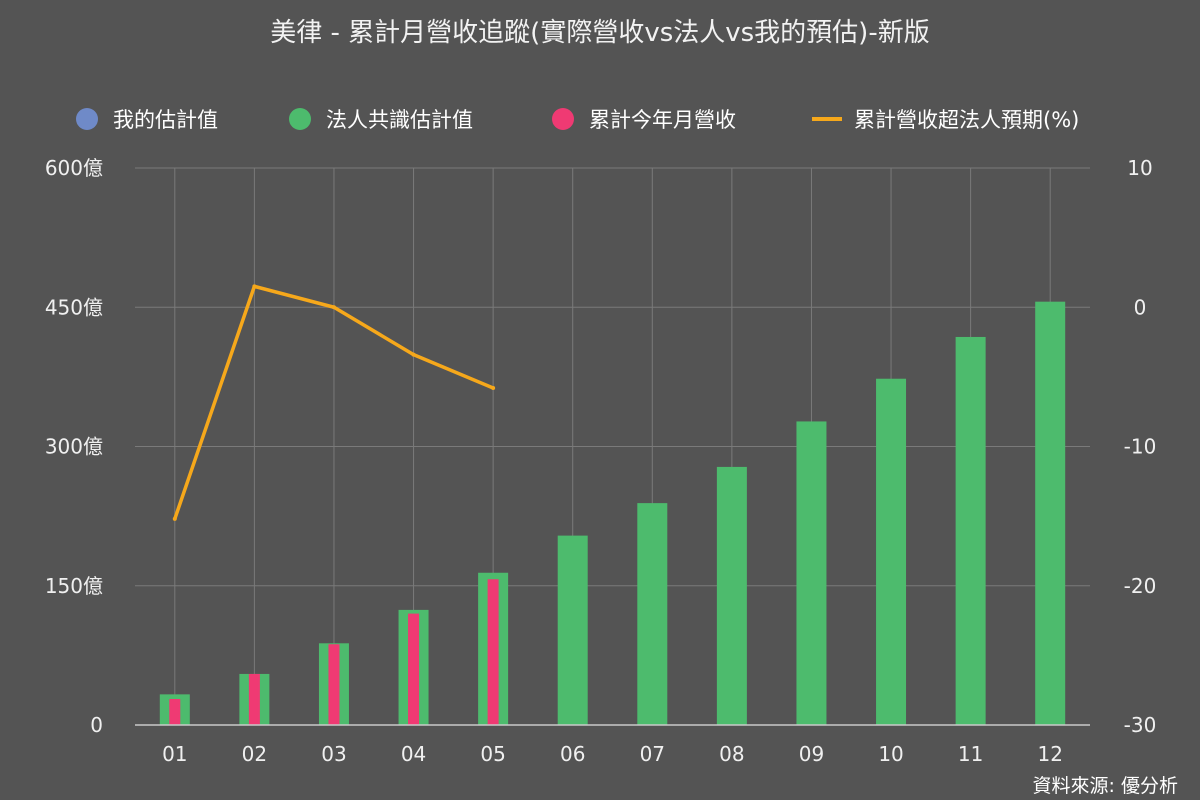 Image resolution: width=1200 pixels, height=800 pixels. Describe the element at coordinates (1140, 447) in the screenshot. I see `y-right-tick-label: -10` at that location.